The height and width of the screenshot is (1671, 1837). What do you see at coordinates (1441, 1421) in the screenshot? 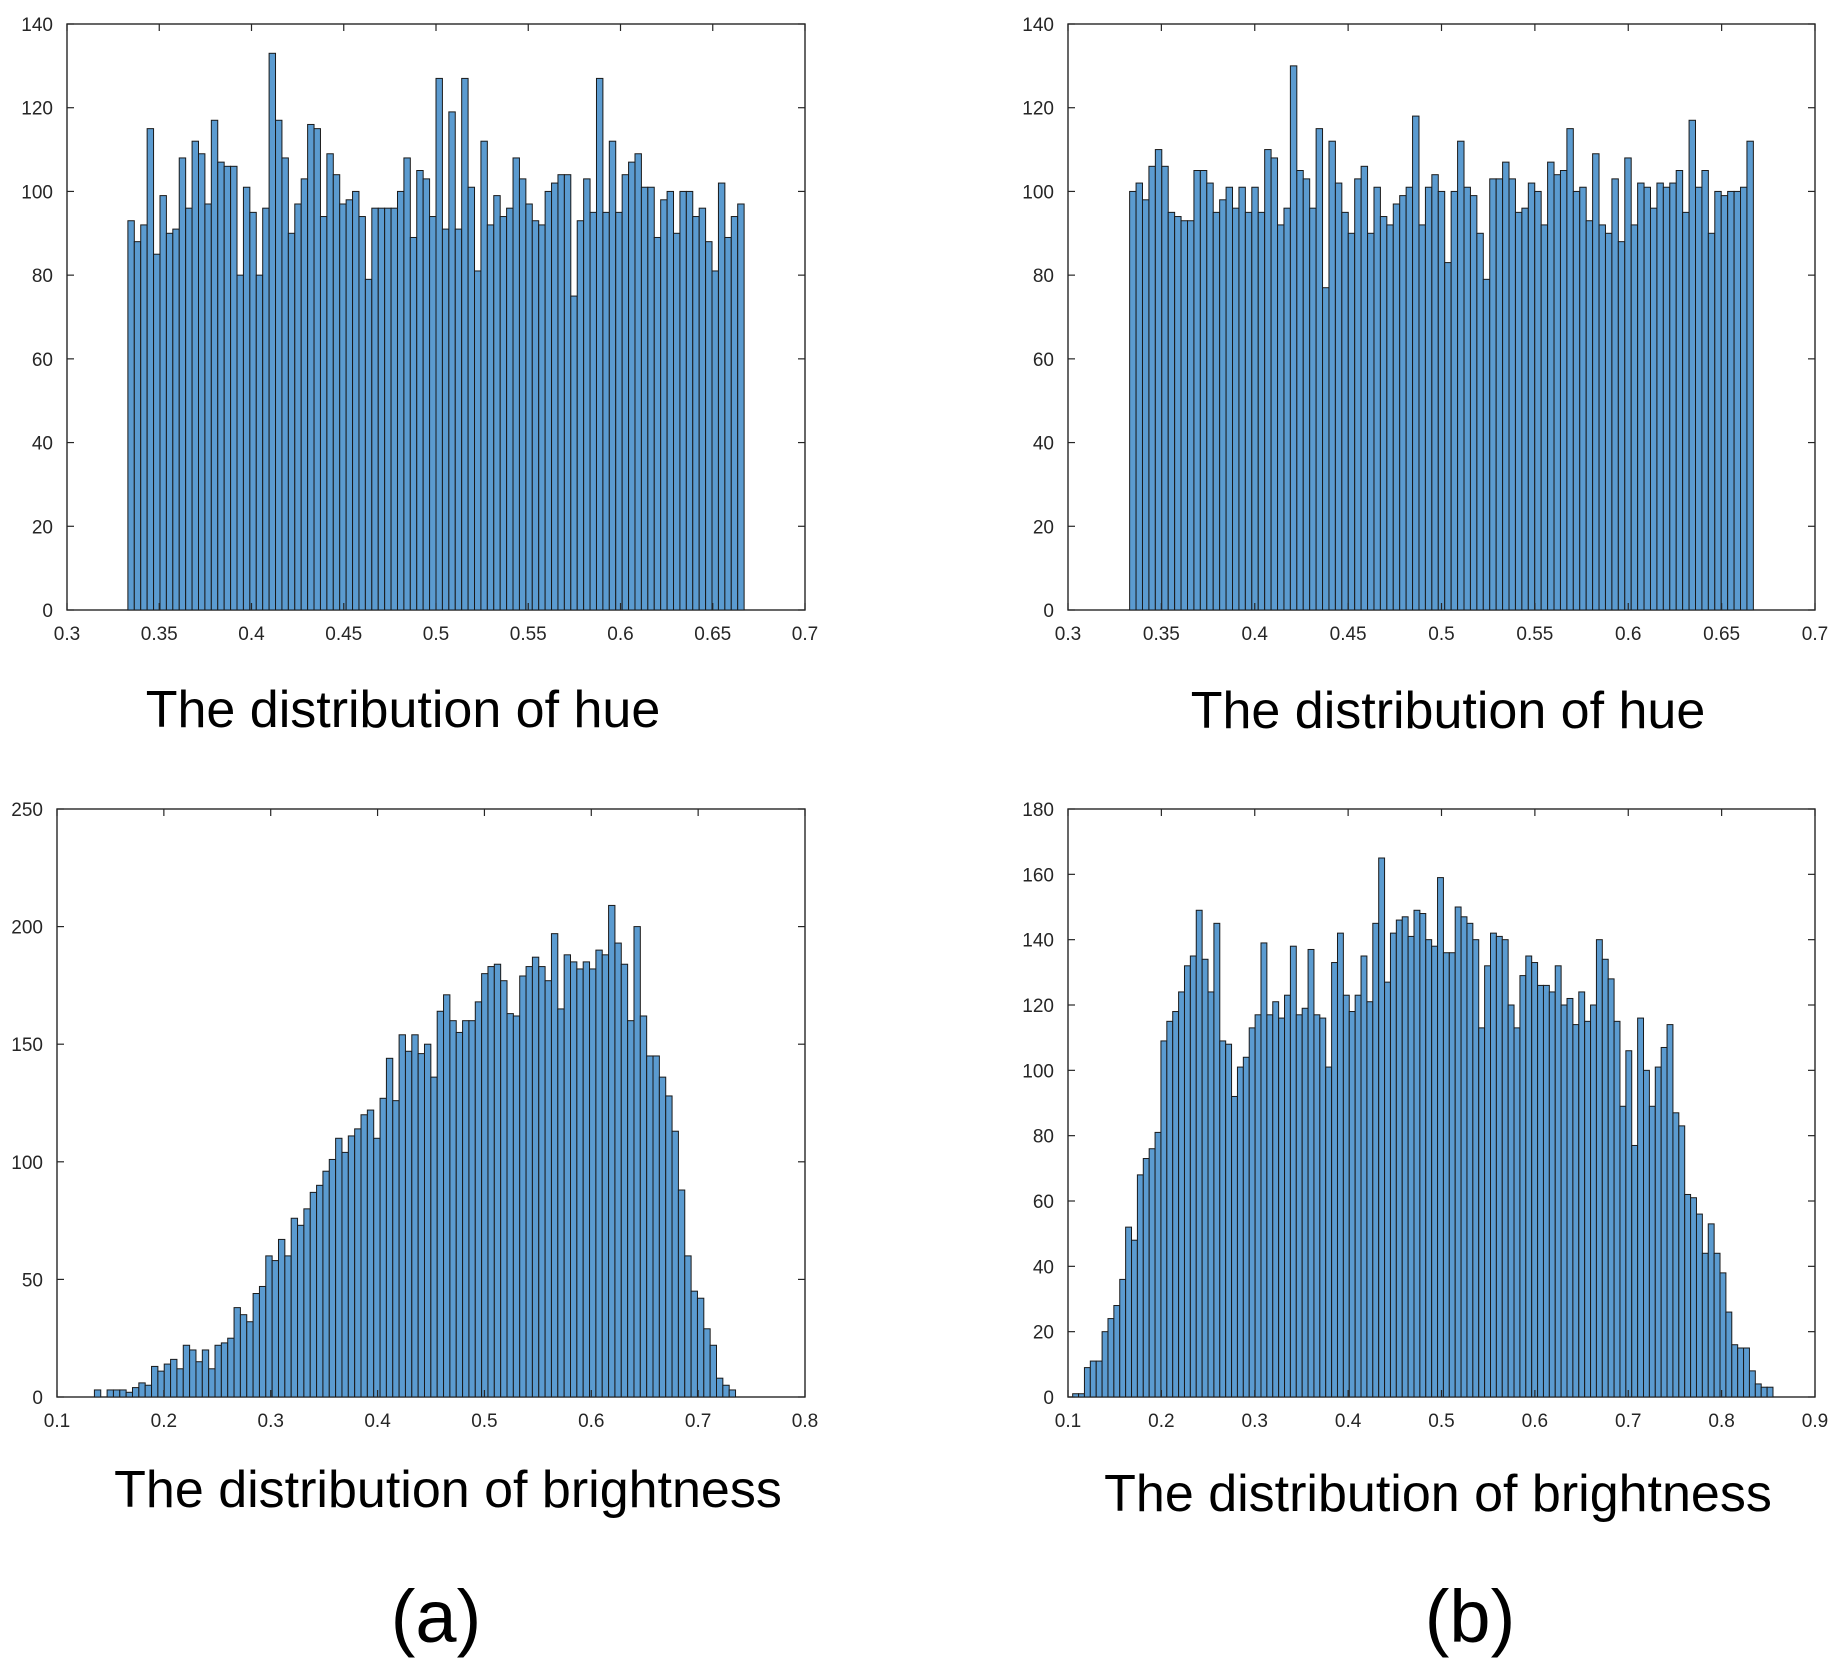
I see `x-tick-label: 0.5` at bounding box center [1441, 1421].